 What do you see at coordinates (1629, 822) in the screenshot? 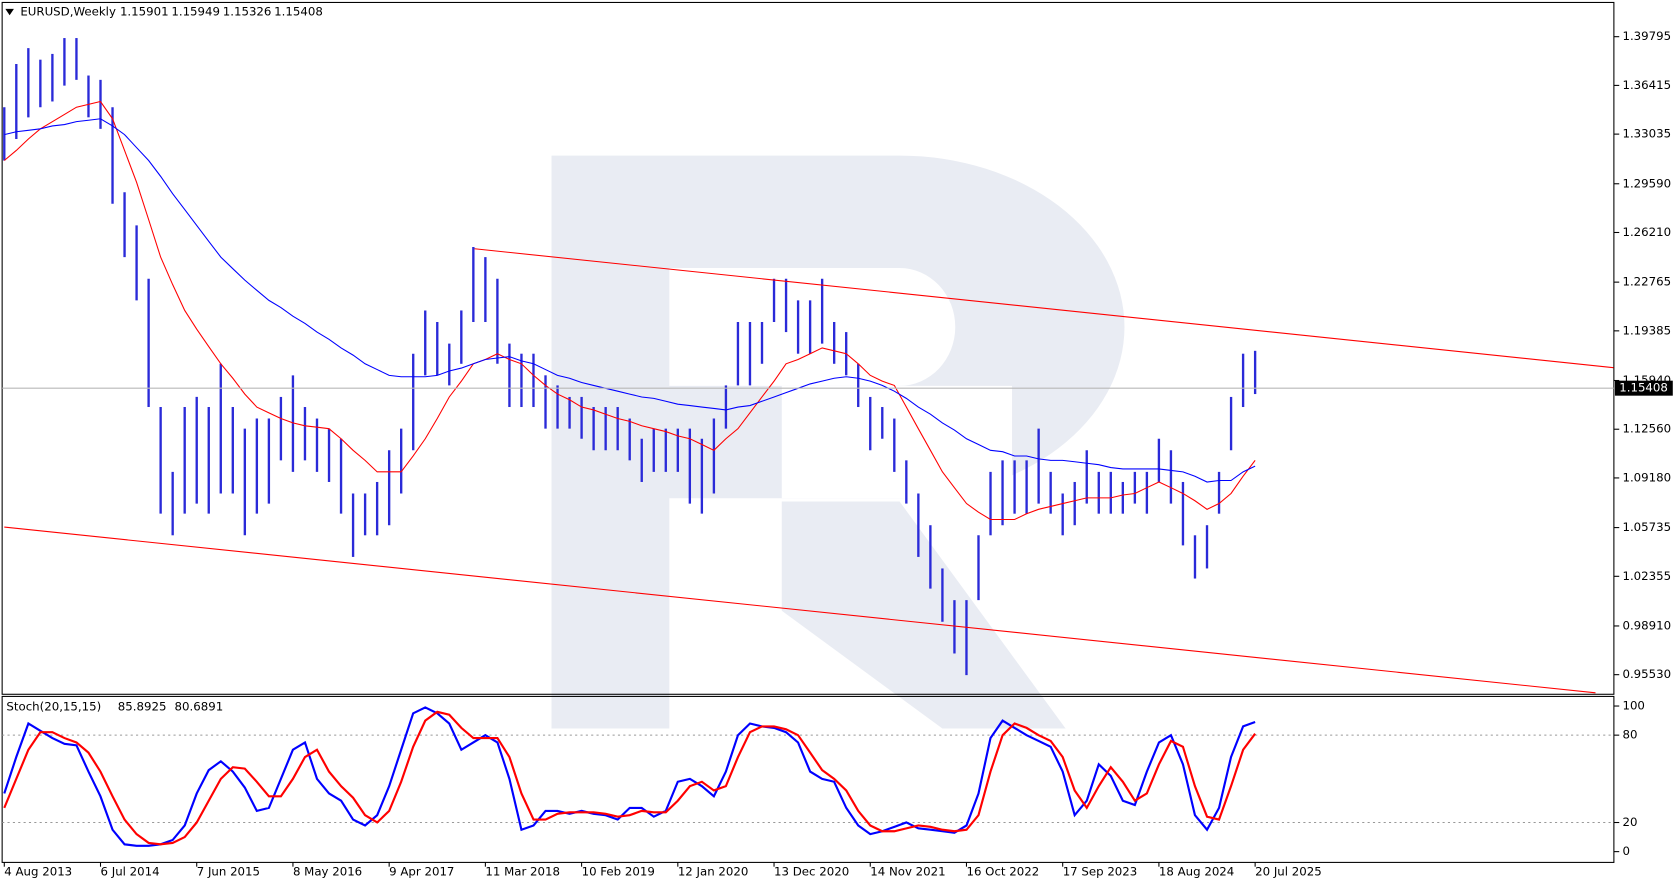
I see `y-tick-label: 20` at bounding box center [1629, 822].